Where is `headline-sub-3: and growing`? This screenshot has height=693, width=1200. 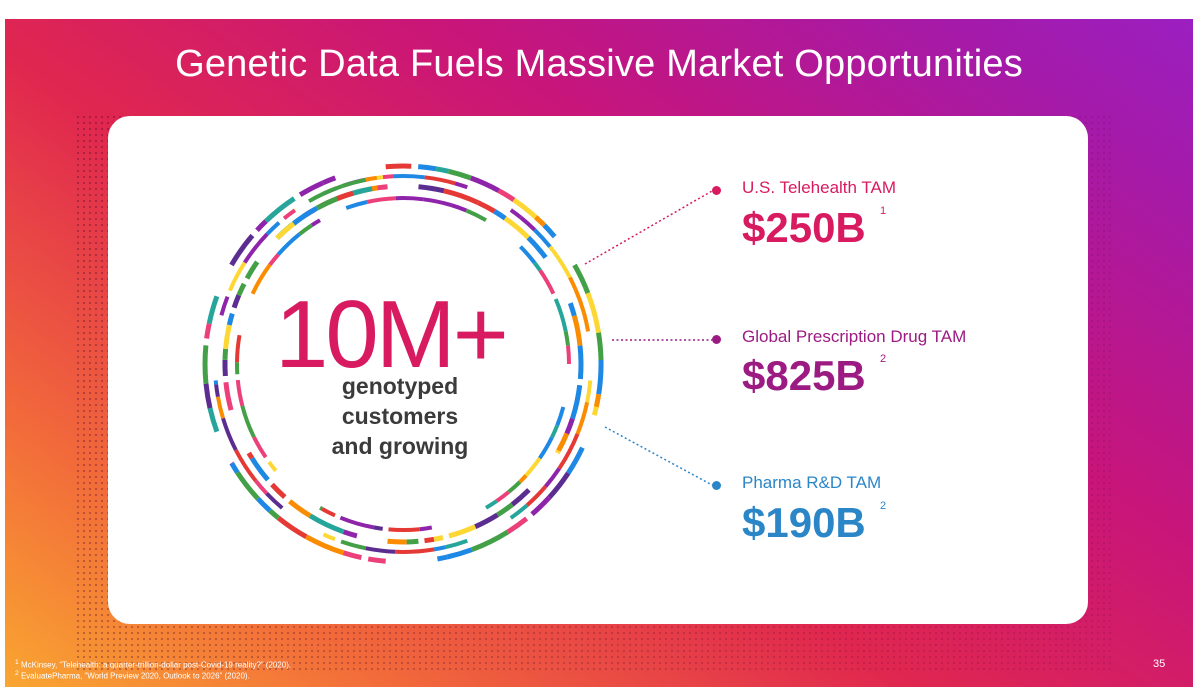 headline-sub-3: and growing is located at coordinates (400, 446).